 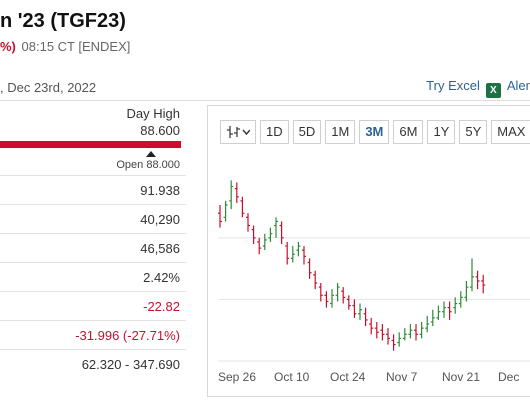 What do you see at coordinates (130, 364) in the screenshot?
I see `stat-value: 62.320 - 347.690` at bounding box center [130, 364].